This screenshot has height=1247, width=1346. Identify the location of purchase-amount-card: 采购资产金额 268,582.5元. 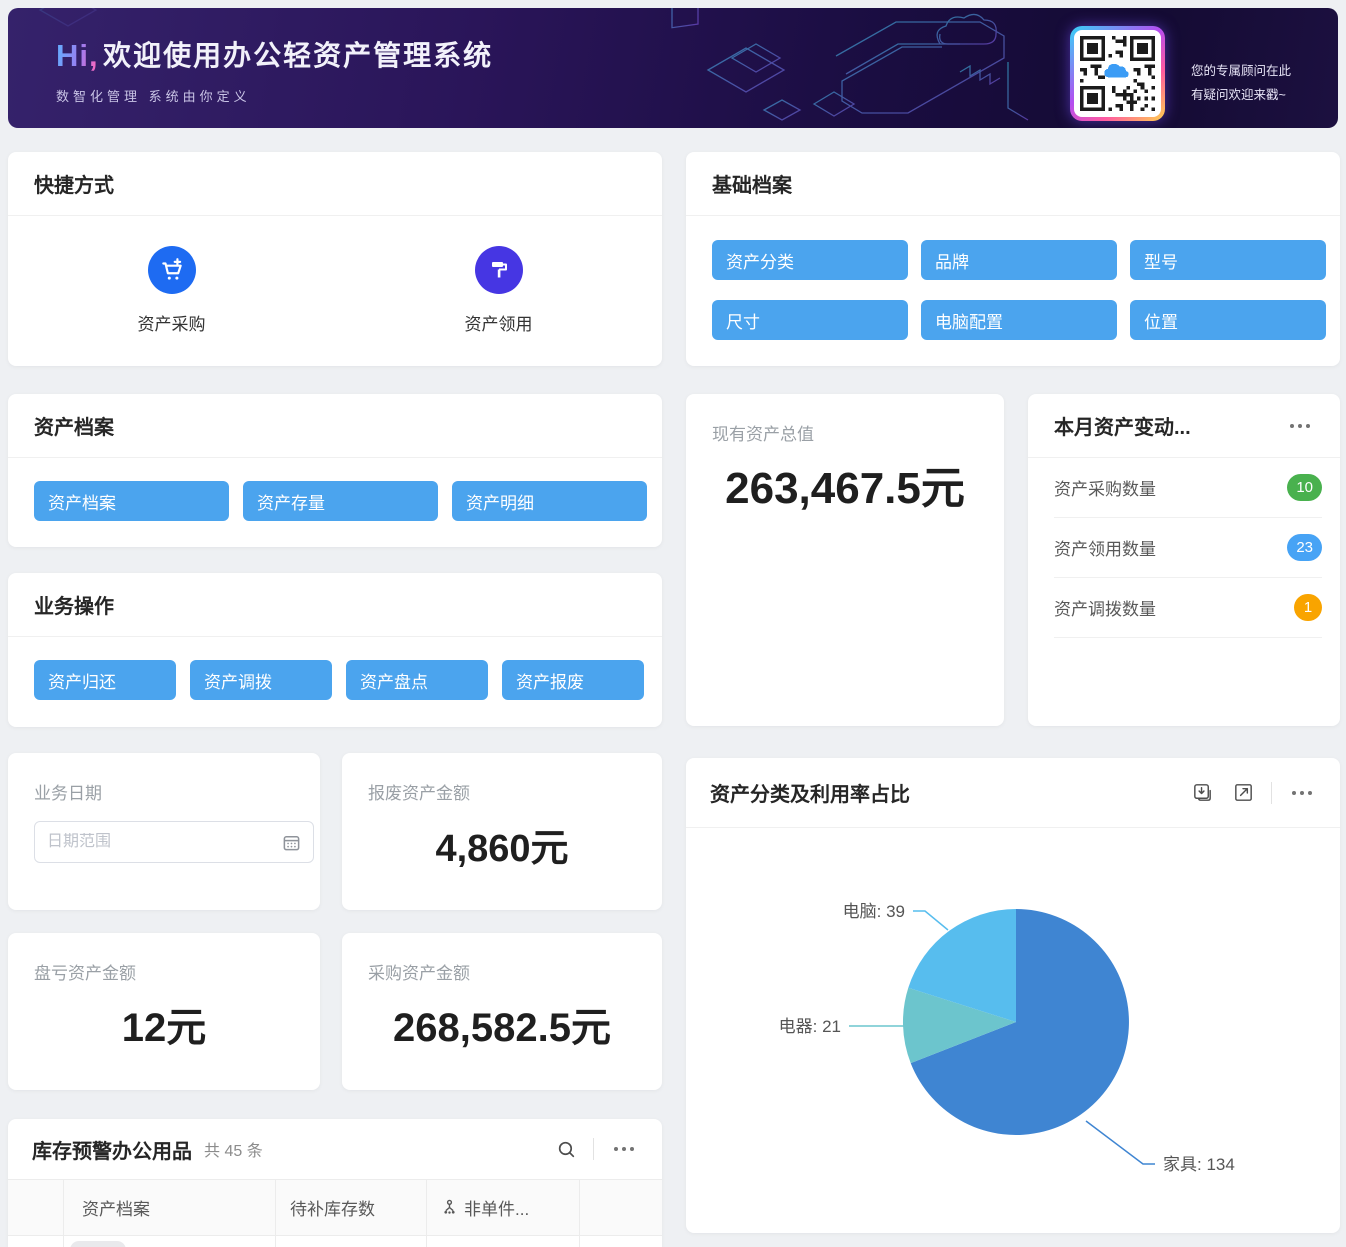
(502, 1011).